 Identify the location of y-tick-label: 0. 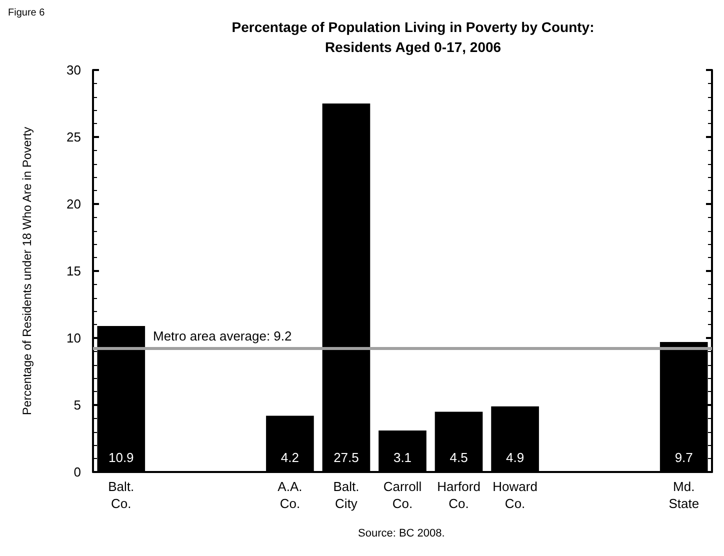
(77, 472).